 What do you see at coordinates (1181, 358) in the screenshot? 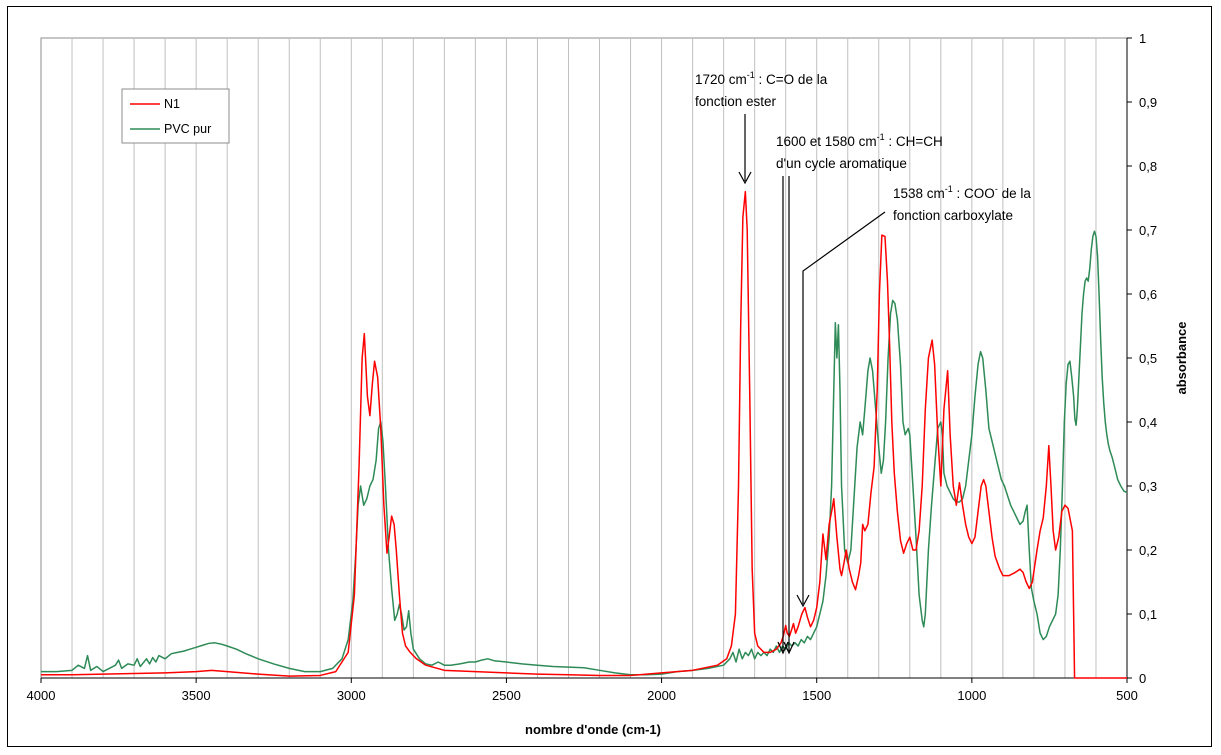
I see `y-axis-title: absorbance` at bounding box center [1181, 358].